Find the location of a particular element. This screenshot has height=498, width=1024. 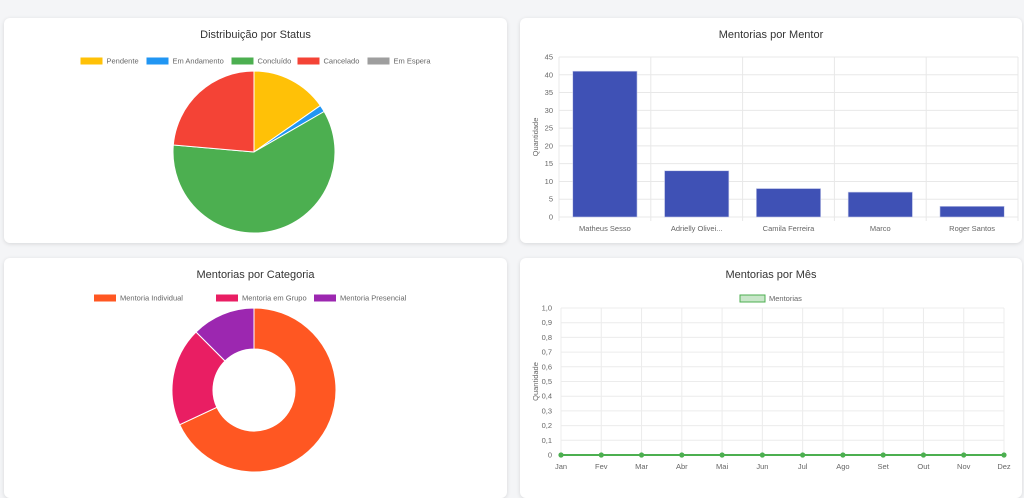

y-tick-label: 0,9 is located at coordinates (547, 322).